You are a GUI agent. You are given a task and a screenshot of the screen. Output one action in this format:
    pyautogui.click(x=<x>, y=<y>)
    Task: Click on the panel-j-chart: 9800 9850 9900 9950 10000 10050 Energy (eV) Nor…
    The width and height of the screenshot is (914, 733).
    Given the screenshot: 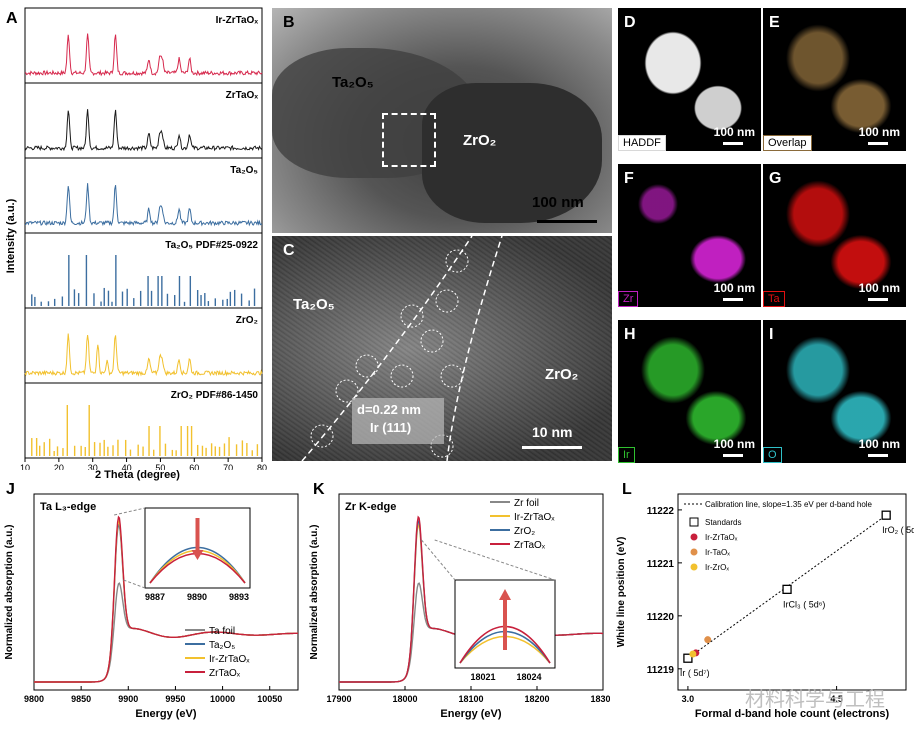 What is the action you would take?
    pyautogui.click(x=151, y=606)
    